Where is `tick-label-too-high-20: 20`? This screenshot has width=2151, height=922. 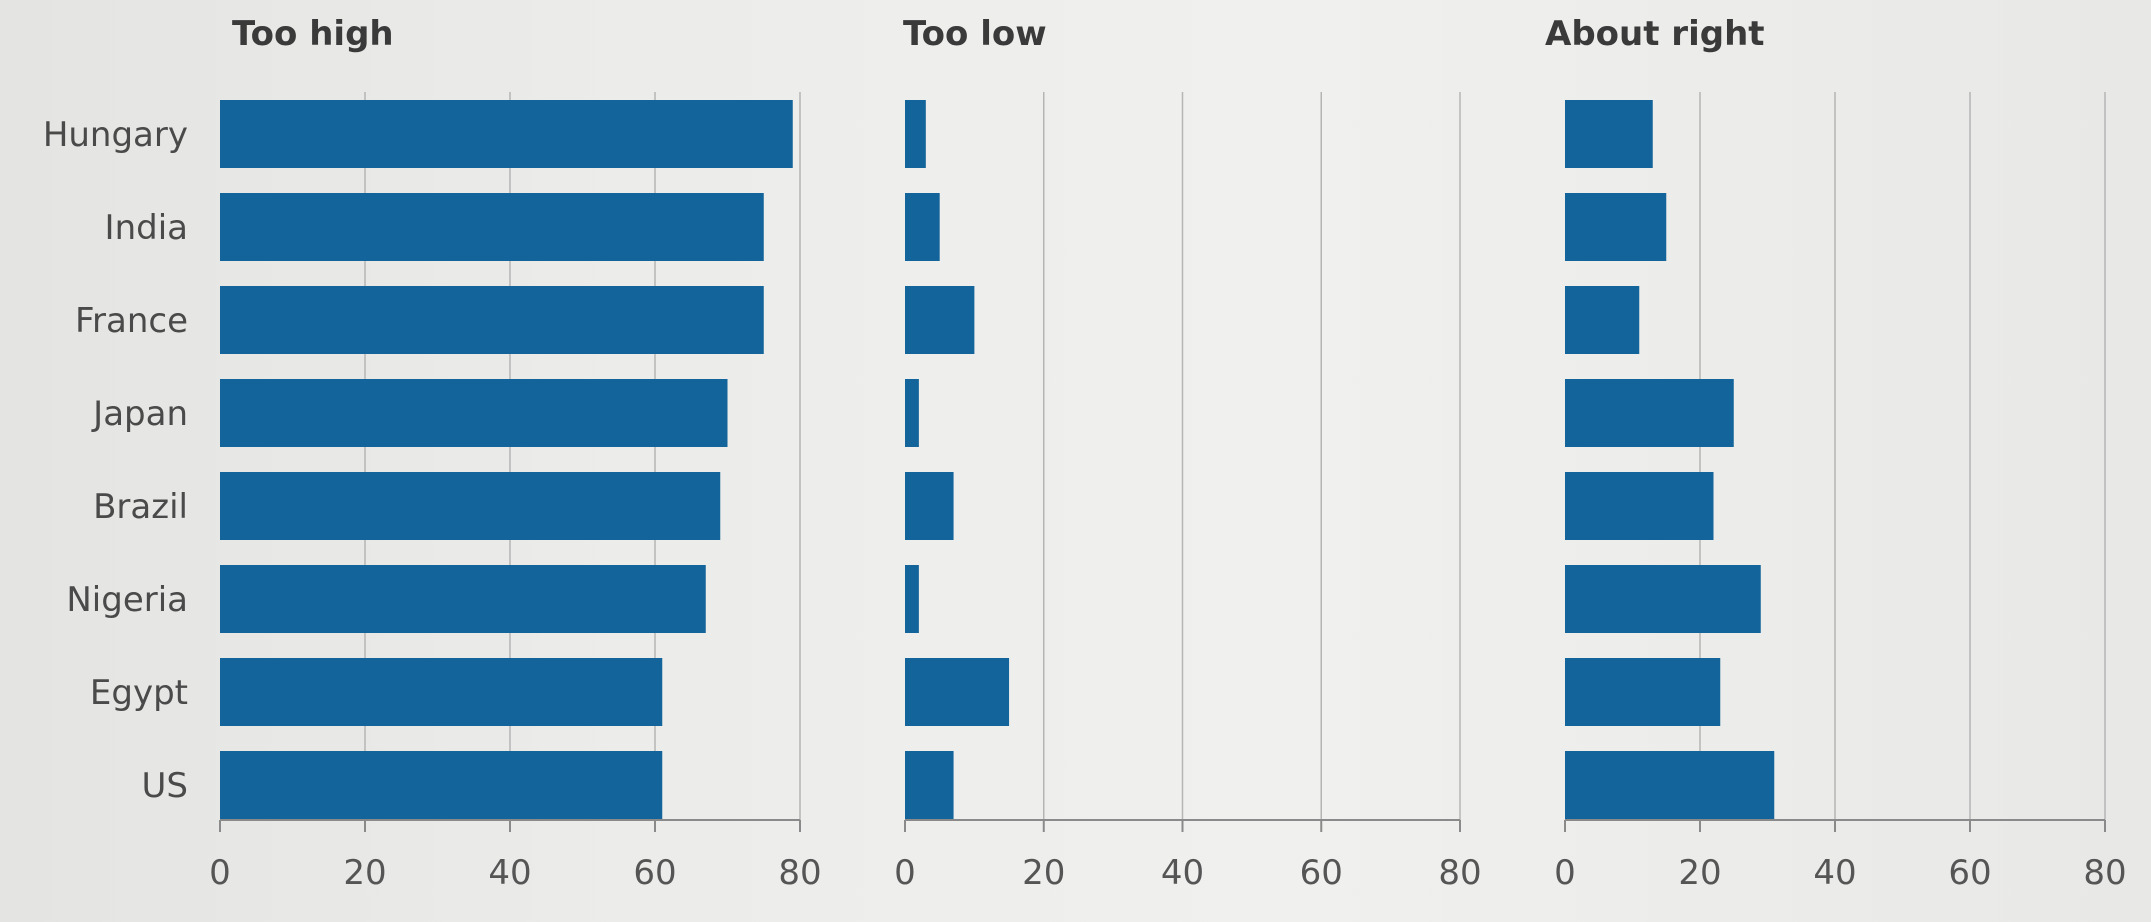 tick-label-too-high-20: 20 is located at coordinates (364, 873).